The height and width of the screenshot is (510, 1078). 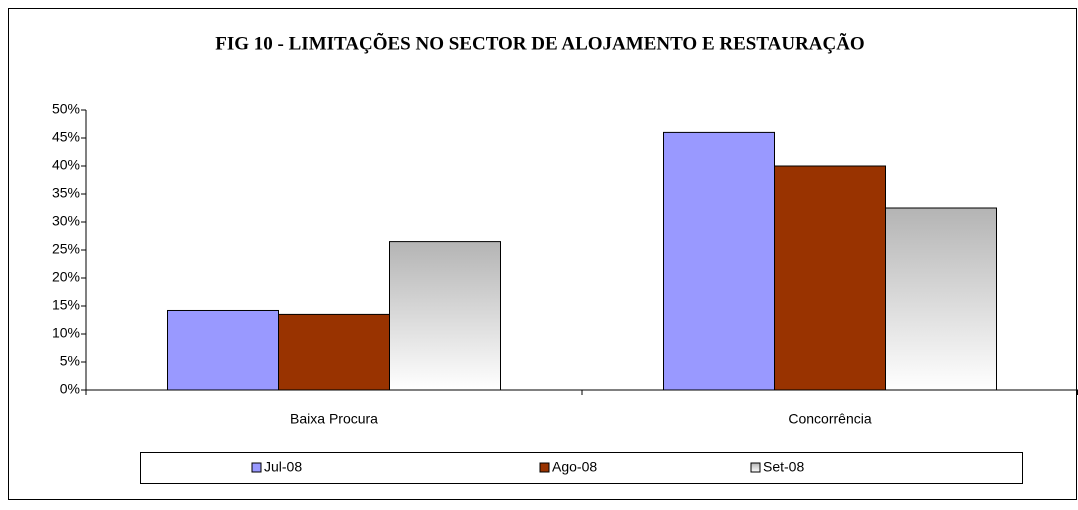 I want to click on y-tick-label: 15%, so click(x=66, y=305).